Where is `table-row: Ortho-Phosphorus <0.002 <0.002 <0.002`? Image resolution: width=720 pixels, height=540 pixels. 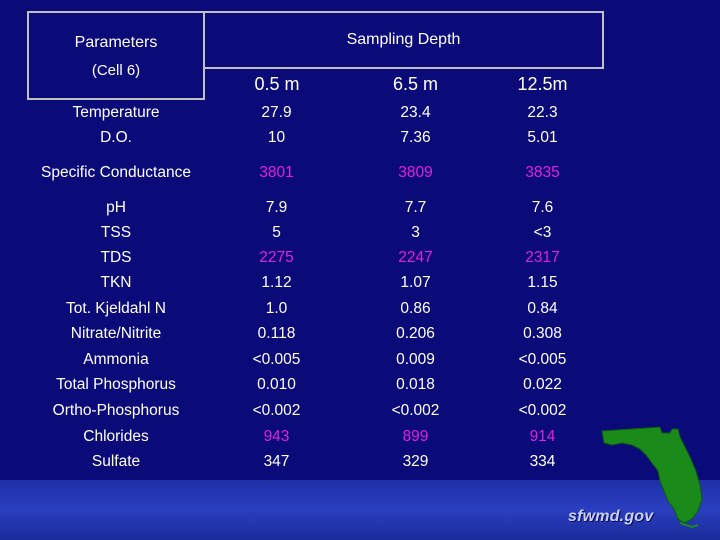
table-row: Ortho-Phosphorus <0.002 <0.002 <0.002 is located at coordinates (315, 410).